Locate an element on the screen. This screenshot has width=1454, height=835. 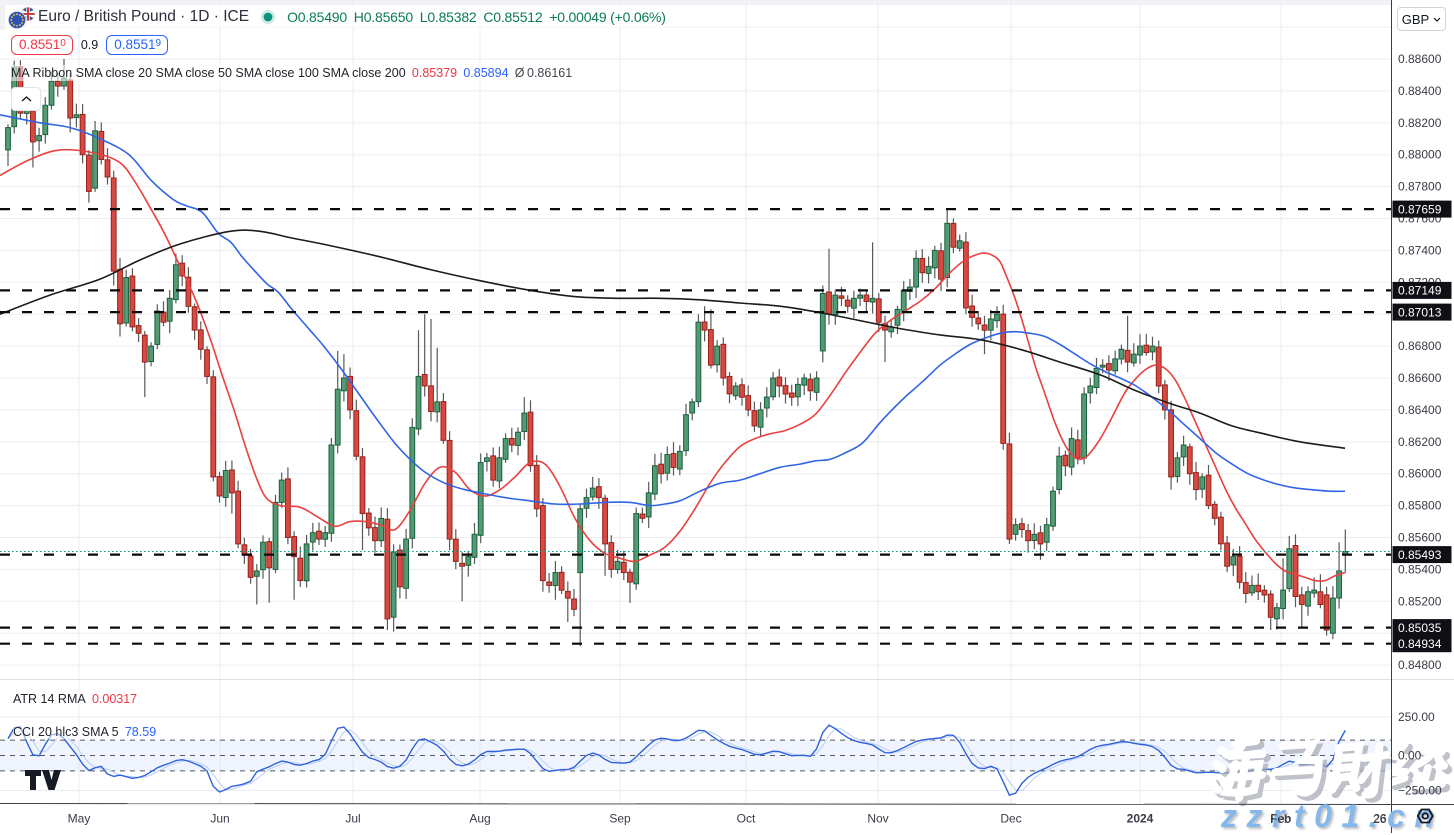
svg-text: 0.88000 is located at coordinates (1420, 155).